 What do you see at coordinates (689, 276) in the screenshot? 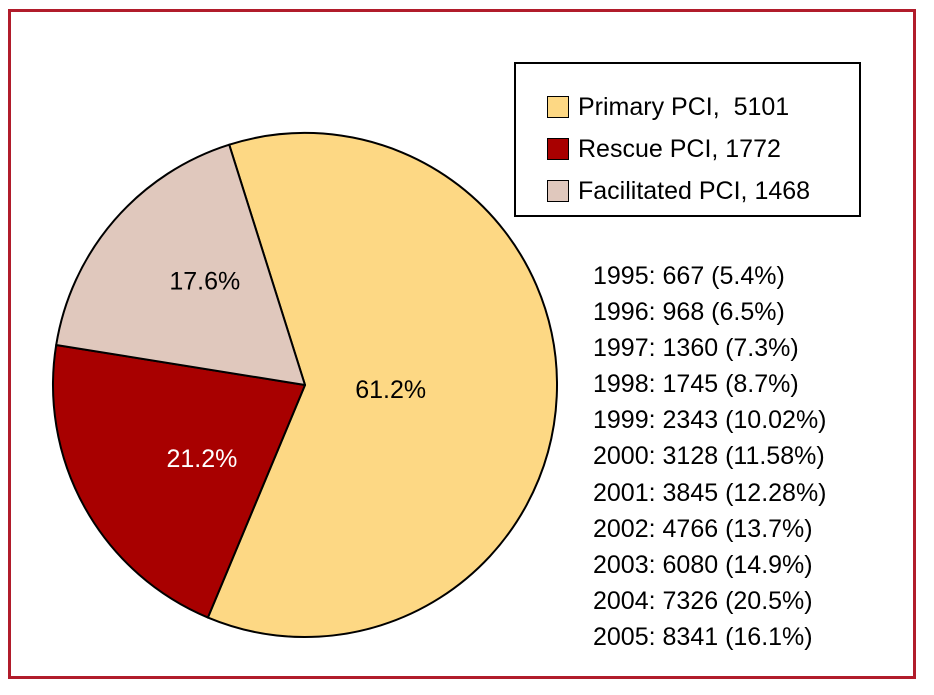
I see `yearly-count-1995: 1995: 667 (5.4%)` at bounding box center [689, 276].